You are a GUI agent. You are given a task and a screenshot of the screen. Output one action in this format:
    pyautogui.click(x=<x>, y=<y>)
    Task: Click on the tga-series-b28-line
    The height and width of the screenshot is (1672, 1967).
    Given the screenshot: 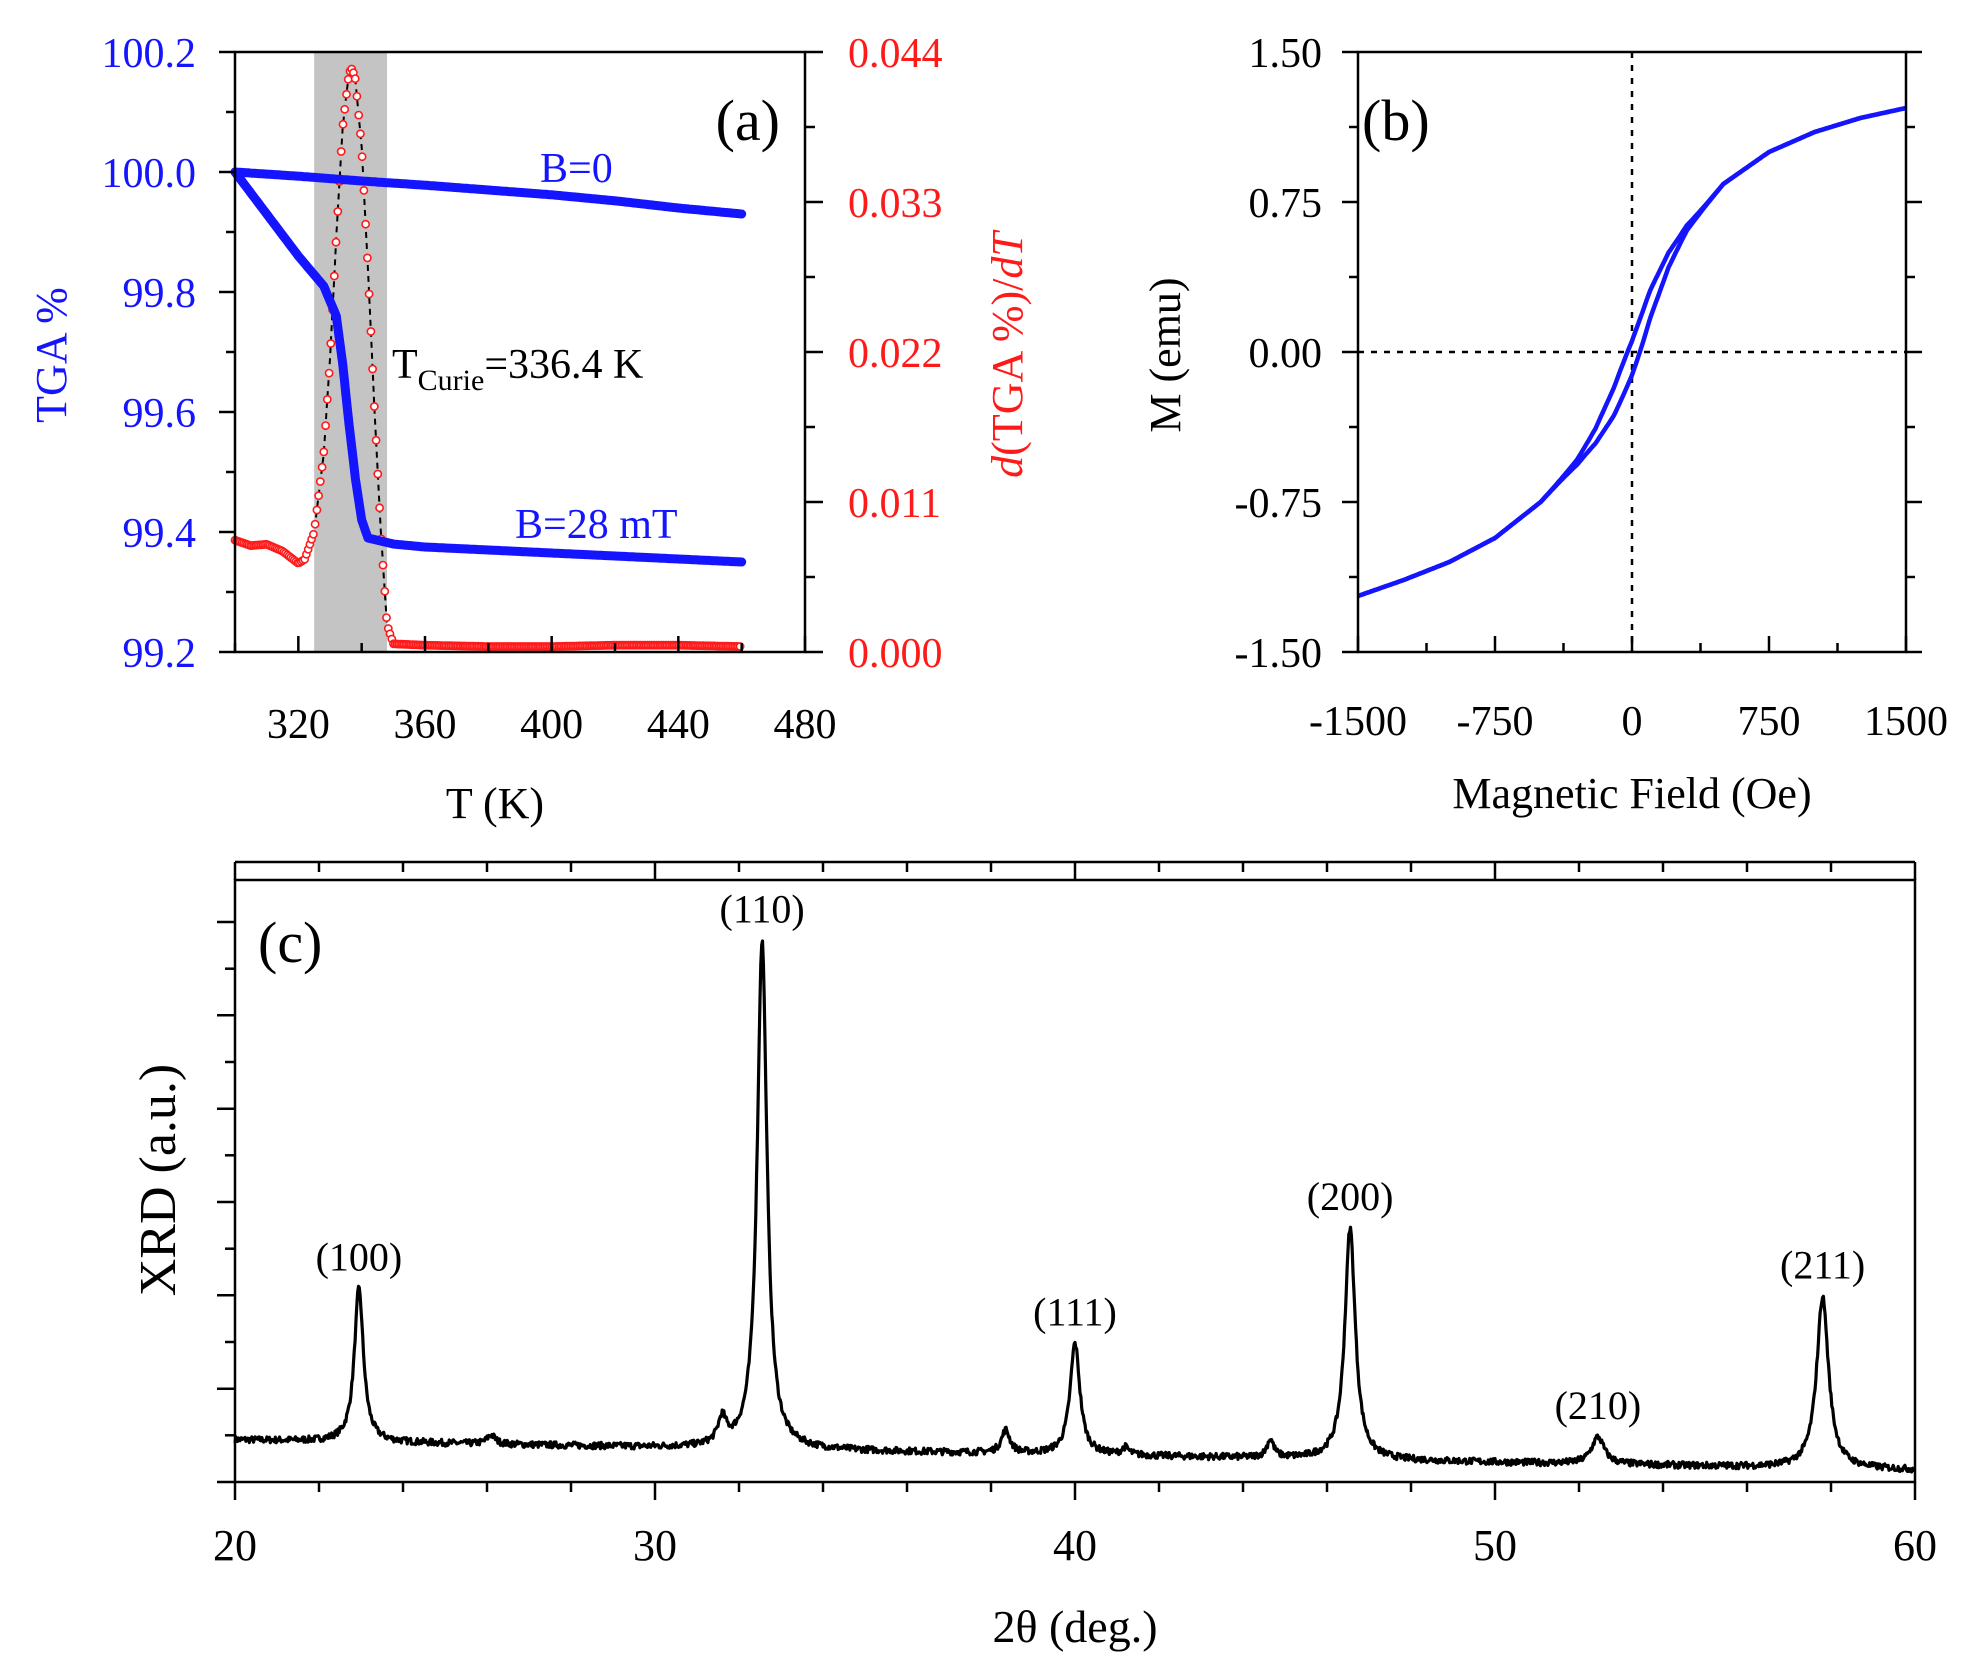 What is the action you would take?
    pyautogui.click(x=488, y=367)
    